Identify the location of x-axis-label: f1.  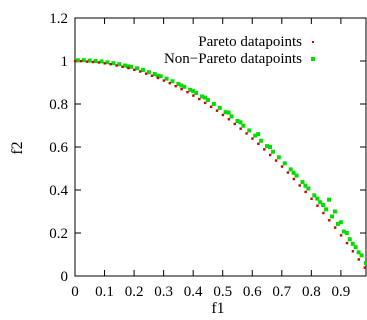
(217, 308).